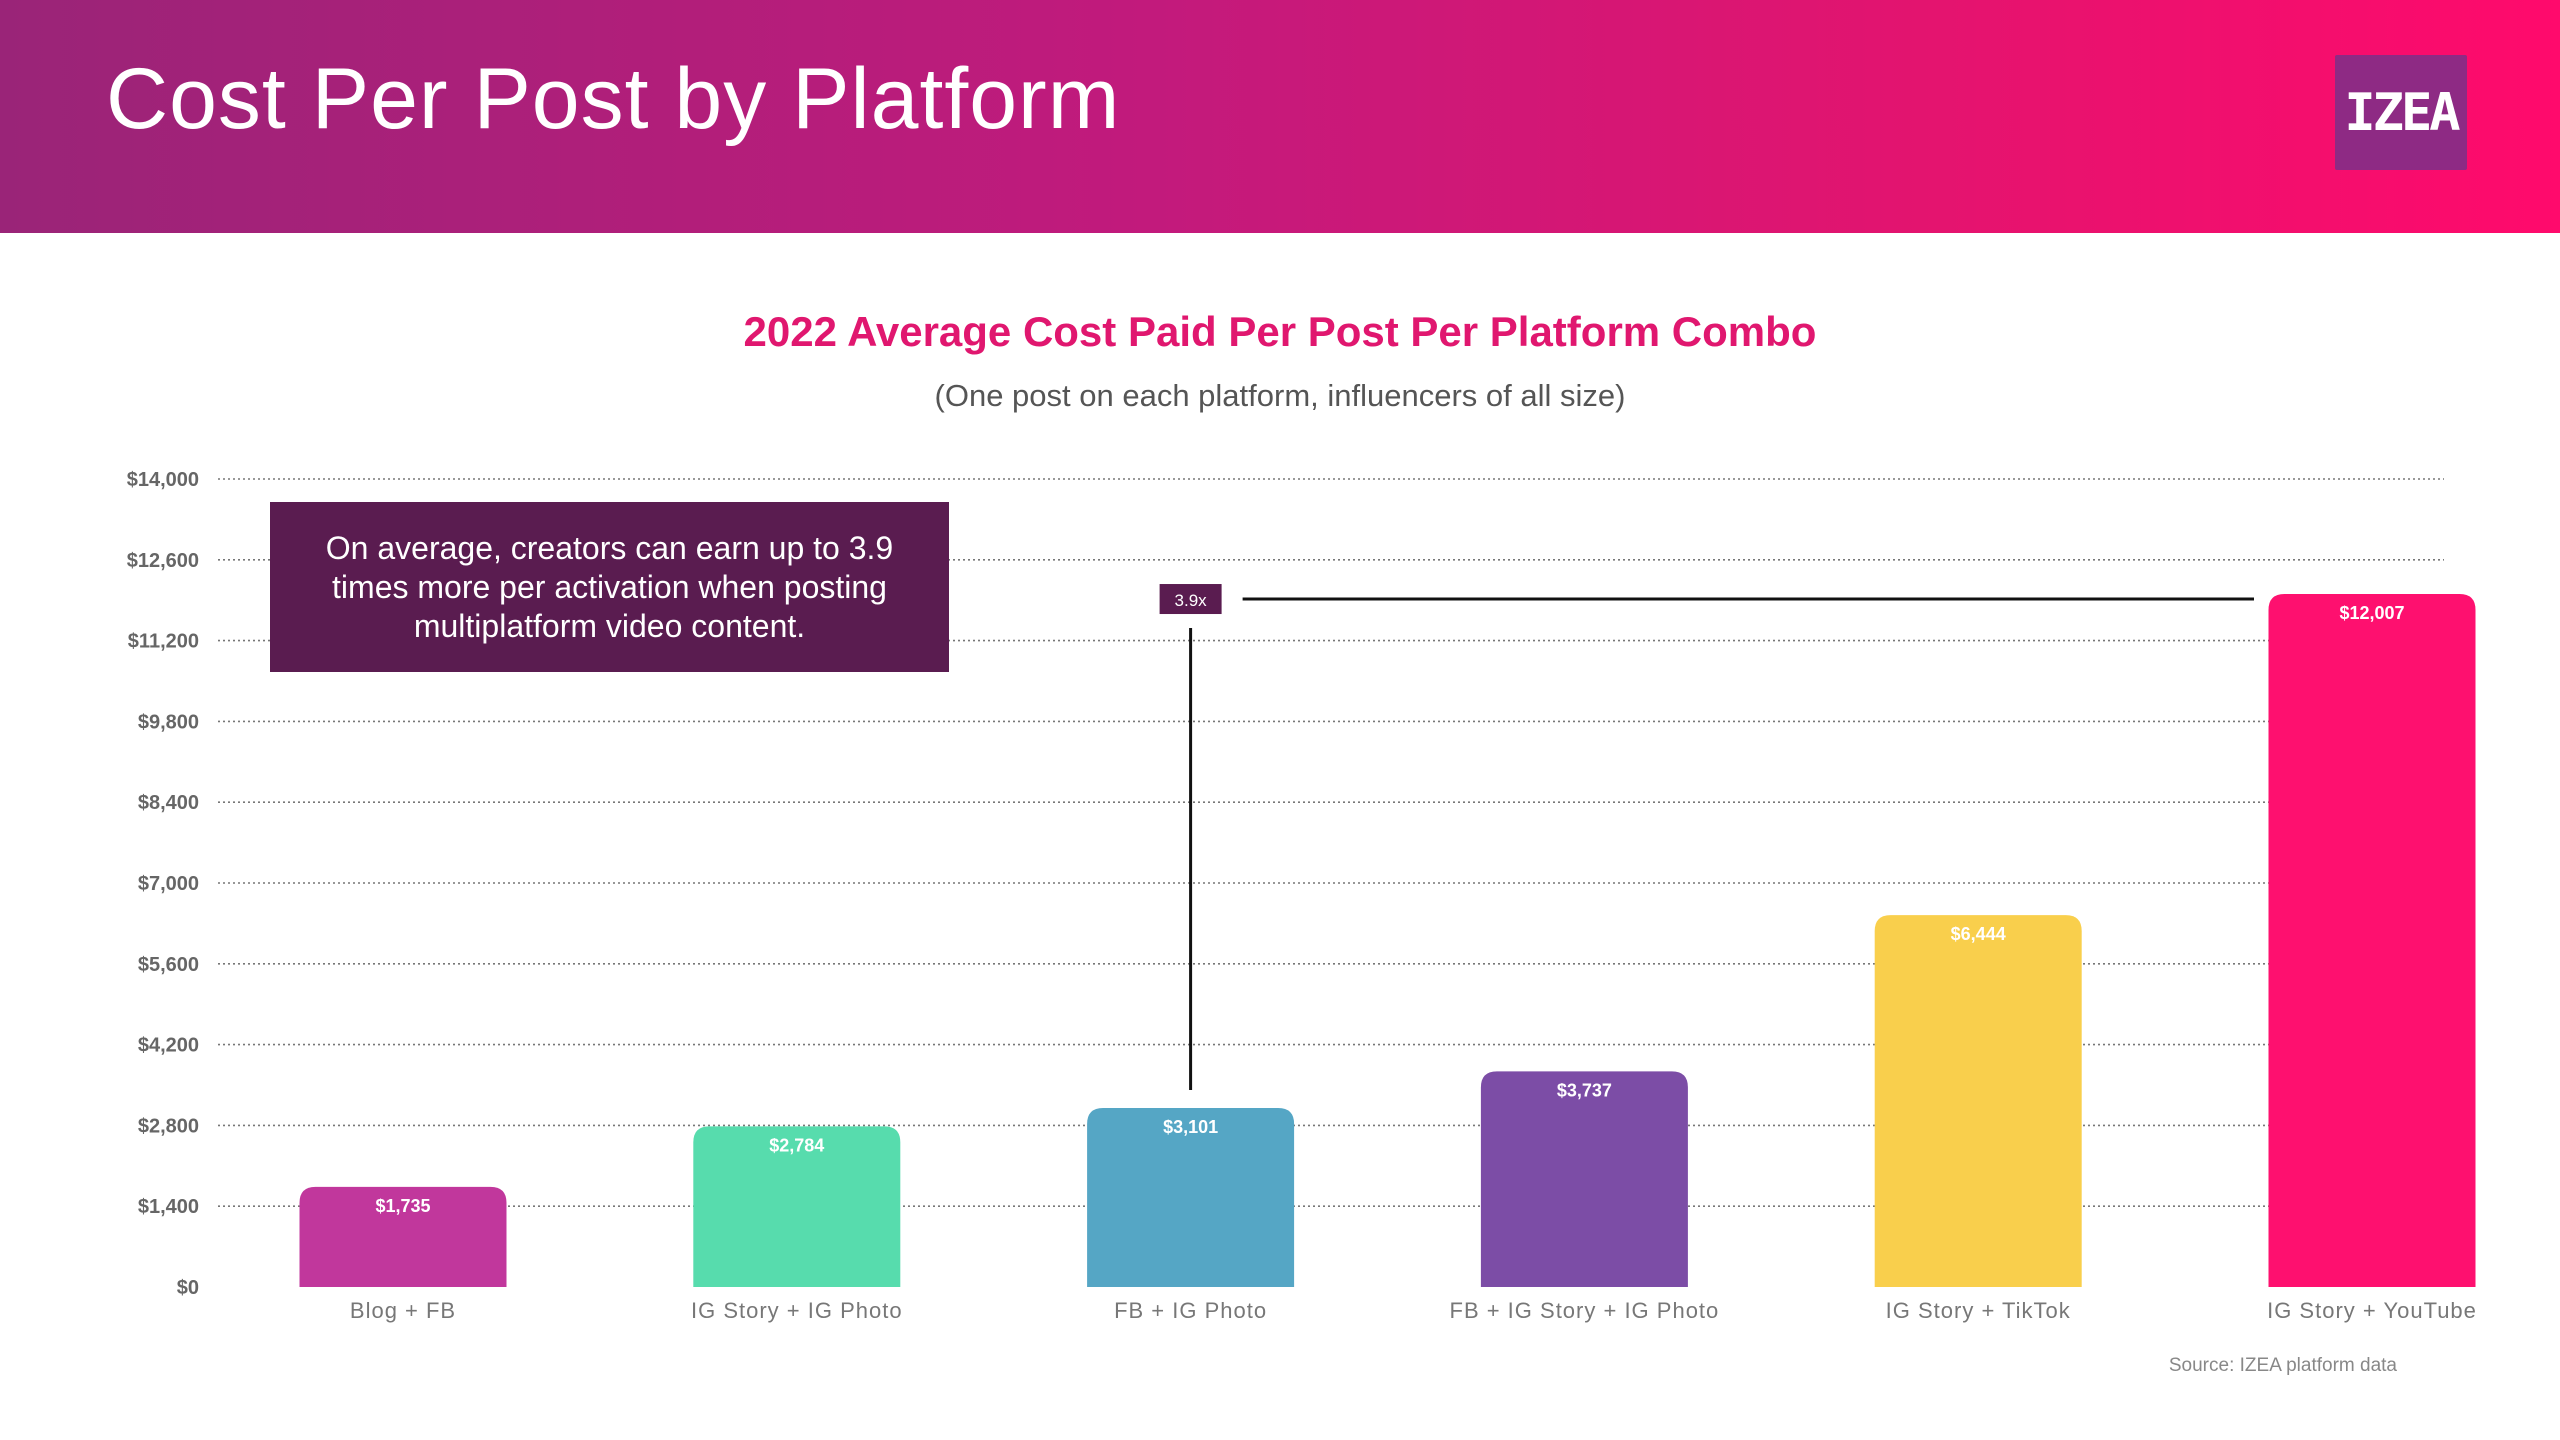 This screenshot has height=1440, width=2560. I want to click on y-tick-label: $14,000, so click(163, 480).